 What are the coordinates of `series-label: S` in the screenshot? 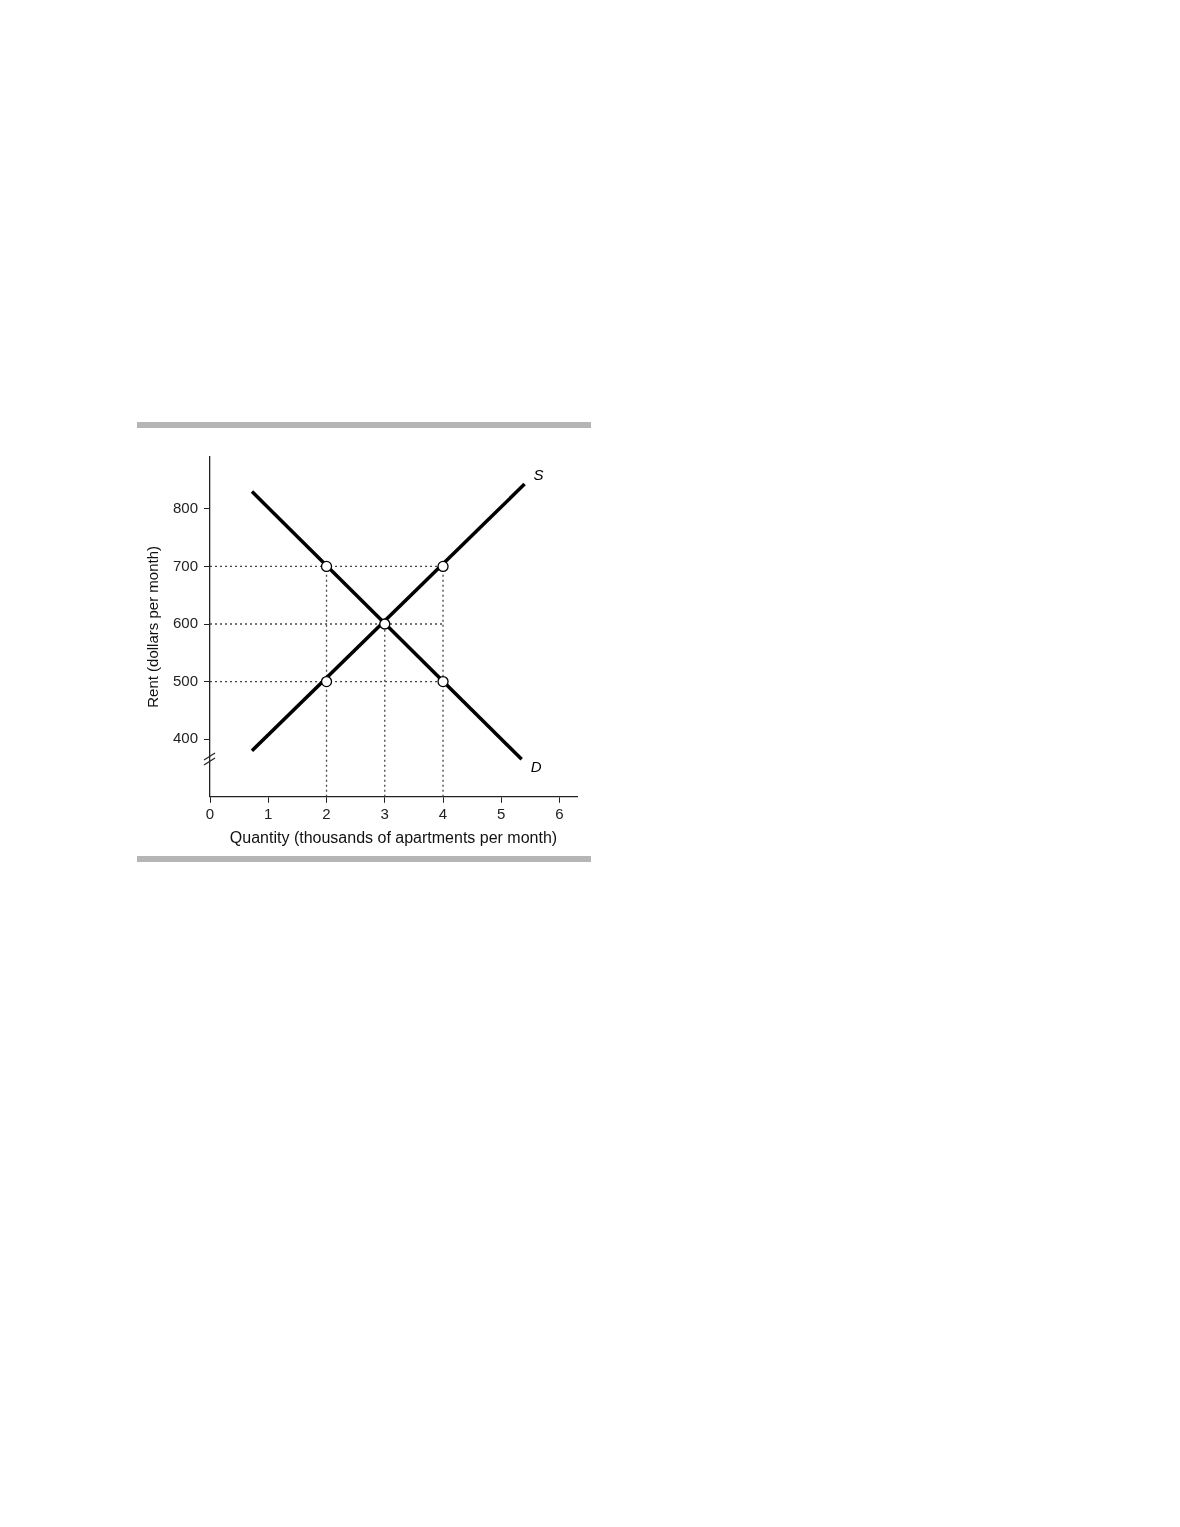 It's located at (538, 475).